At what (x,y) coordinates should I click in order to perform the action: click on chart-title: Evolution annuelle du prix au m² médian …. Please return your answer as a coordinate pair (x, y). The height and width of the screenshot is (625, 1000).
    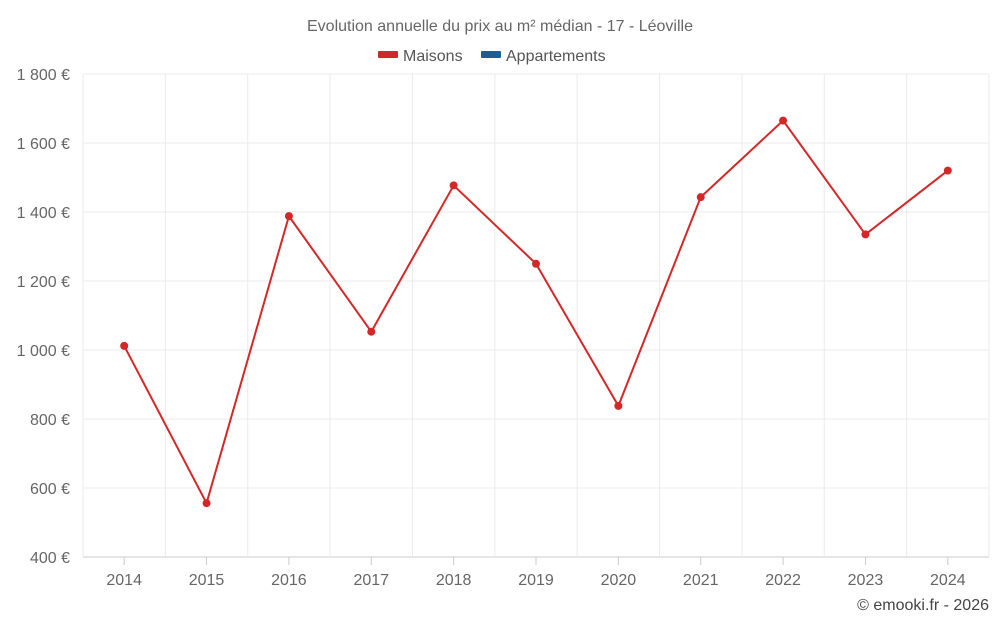
    Looking at the image, I should click on (500, 26).